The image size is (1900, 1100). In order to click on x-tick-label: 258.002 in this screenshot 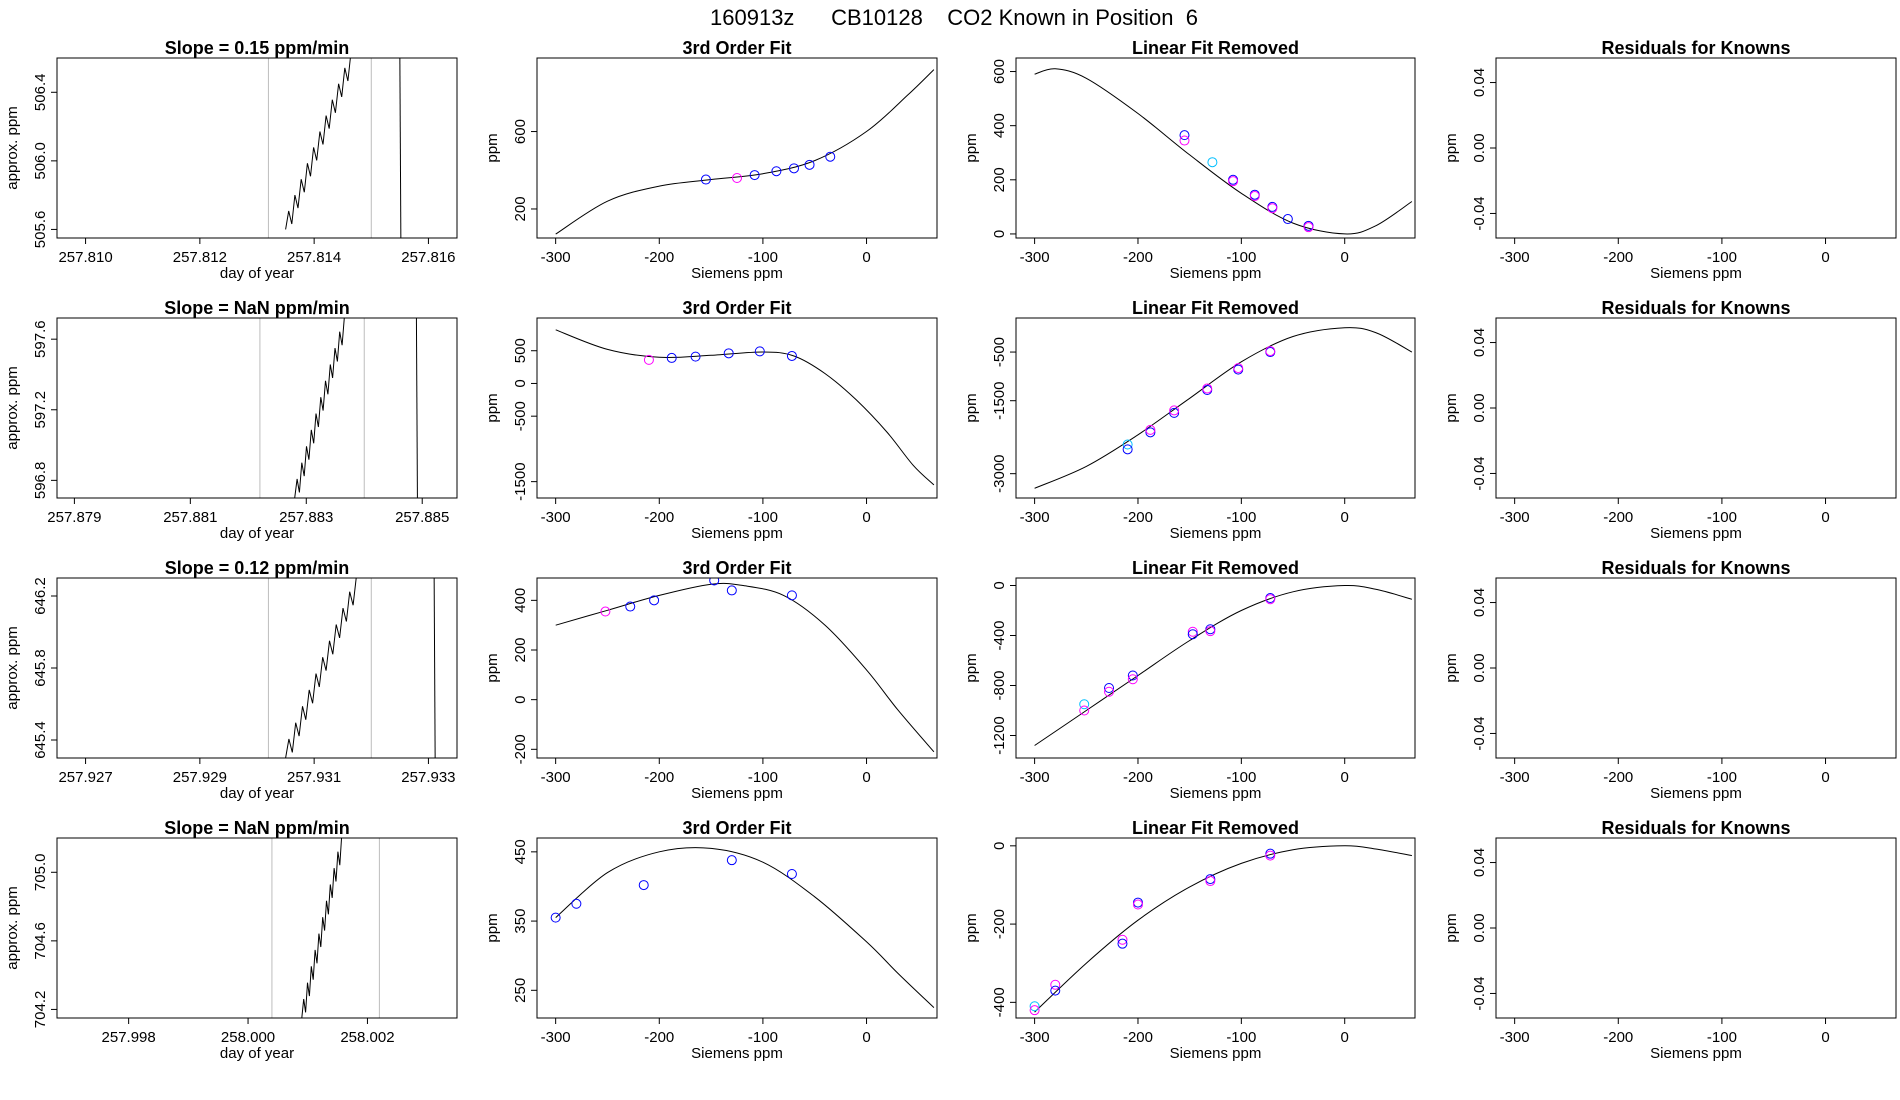, I will do `click(367, 1037)`.